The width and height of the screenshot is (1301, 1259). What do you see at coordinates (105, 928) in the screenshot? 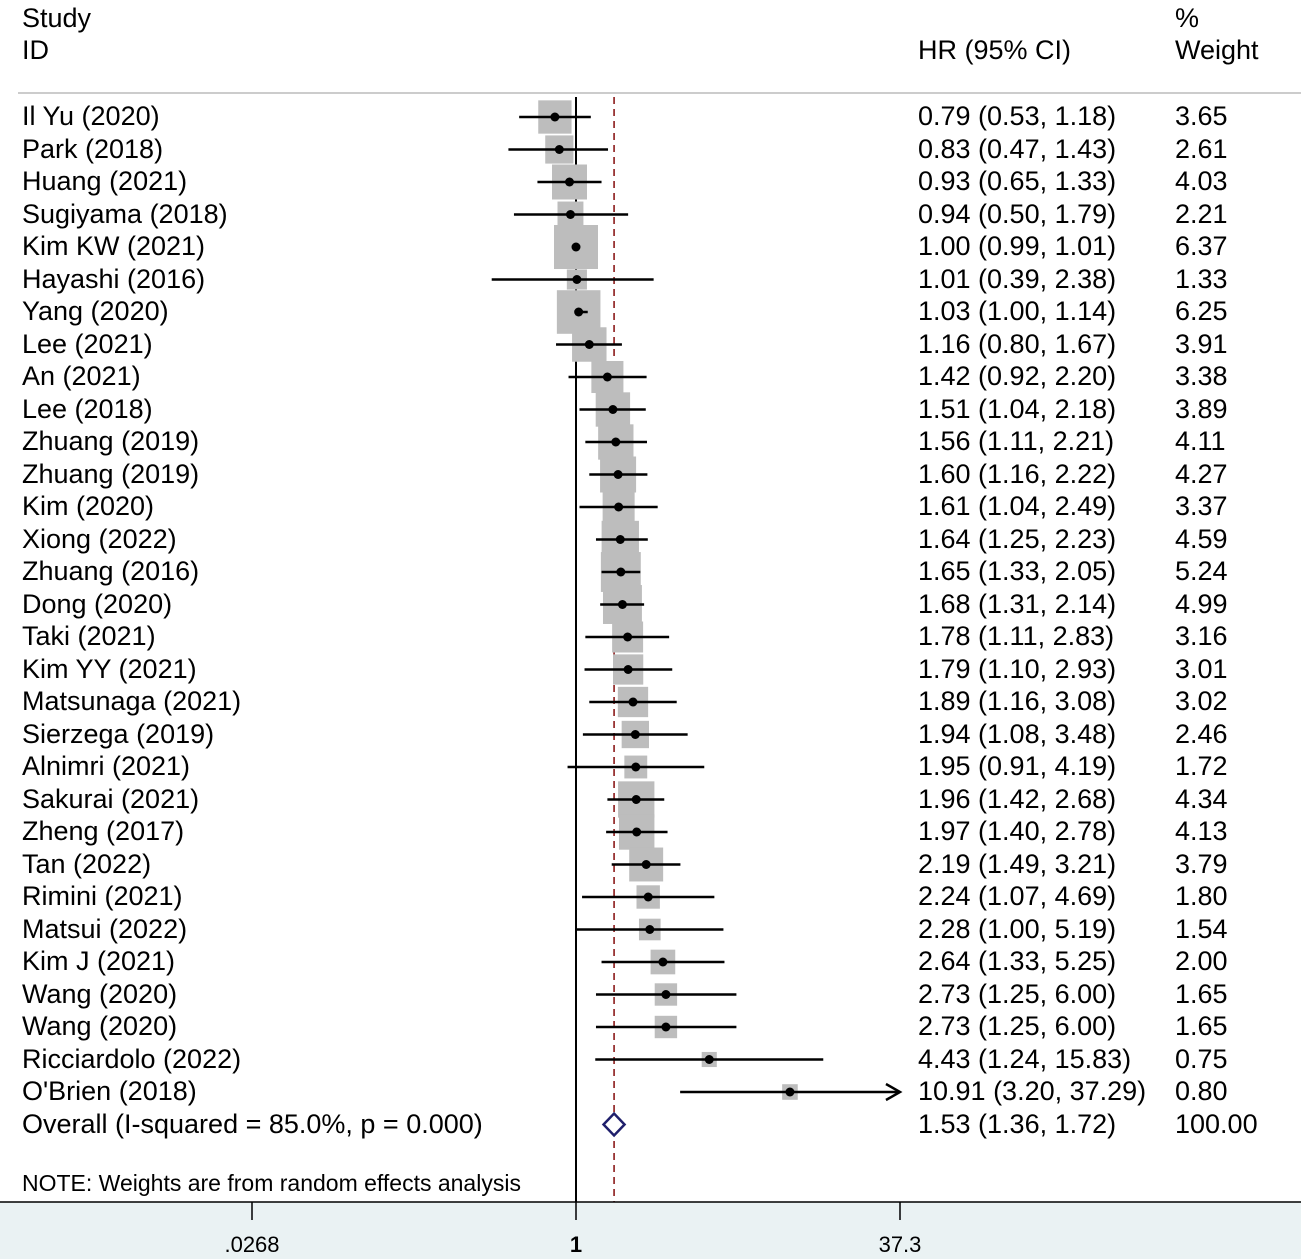
I see `study-label: Matsui (2022)` at bounding box center [105, 928].